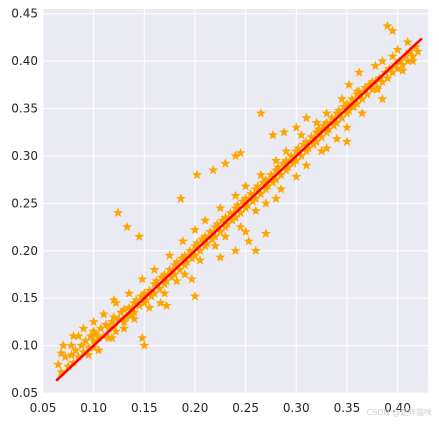 Image resolution: width=439 pixels, height=424 pixels. I want to click on y-tick-labels: 0.05 0.10 0.15 0.20 0.25 0.30 0.35 0.40 0.45, so click(24, 203).